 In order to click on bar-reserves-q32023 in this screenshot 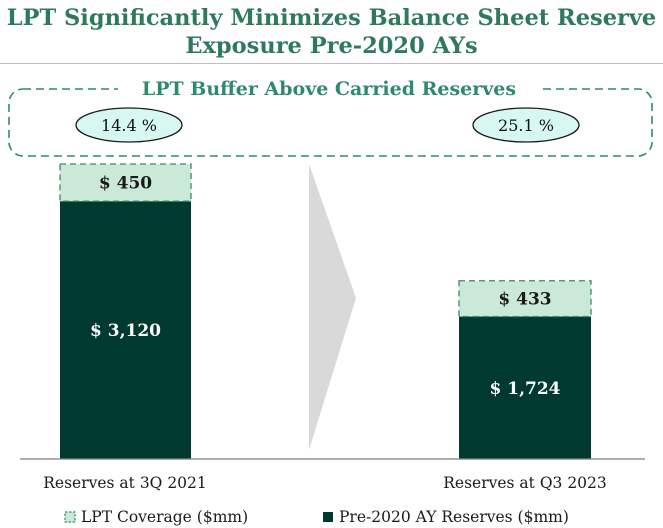, I will do `click(525, 387)`.